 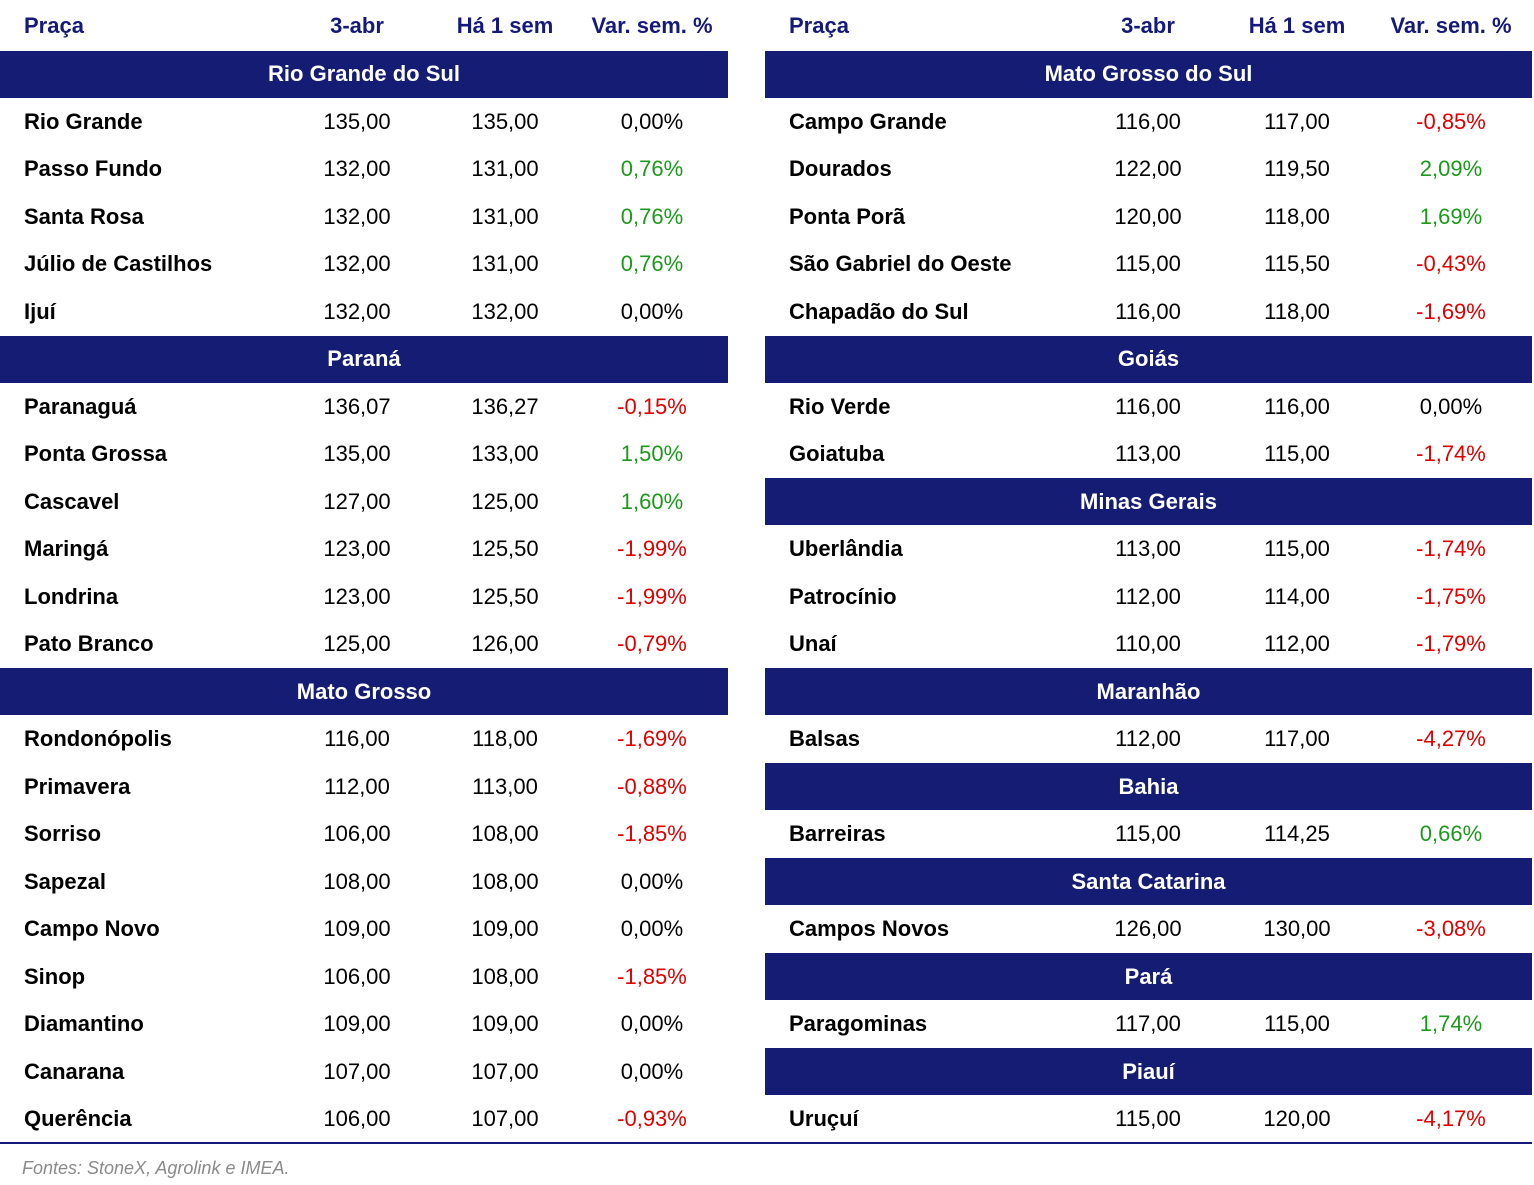 What do you see at coordinates (71, 596) in the screenshot?
I see `place-name: Londrina` at bounding box center [71, 596].